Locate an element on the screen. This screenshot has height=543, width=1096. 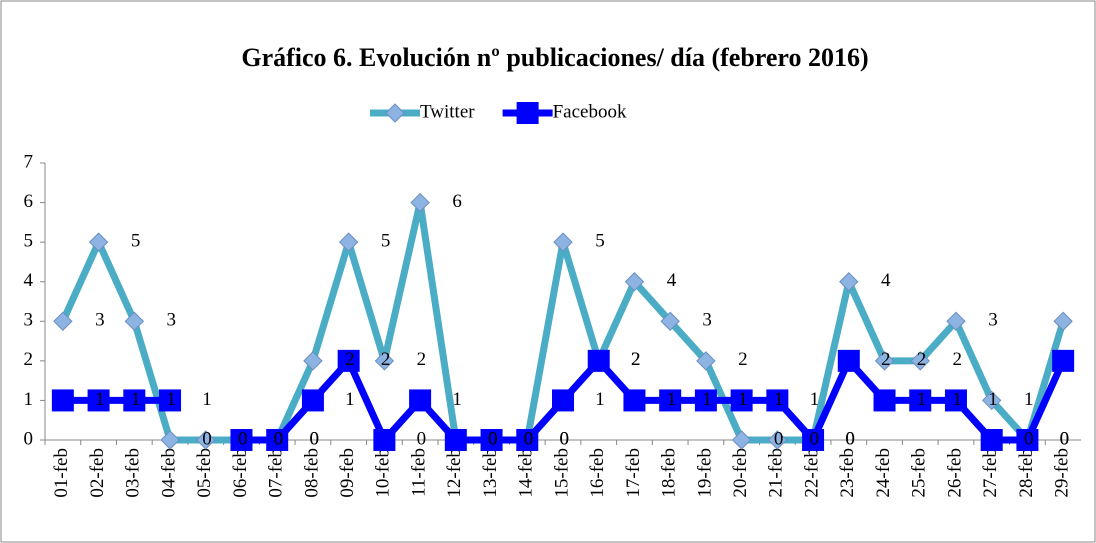
y-tick-label: 2 is located at coordinates (29, 359).